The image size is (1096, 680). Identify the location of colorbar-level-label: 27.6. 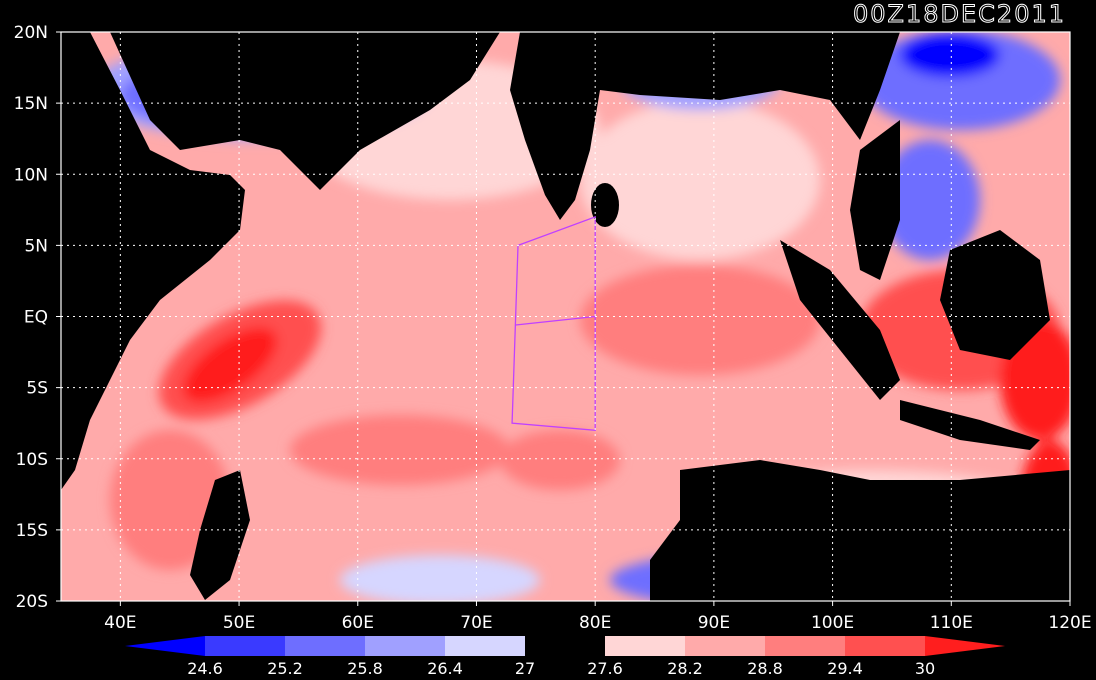
(605, 668).